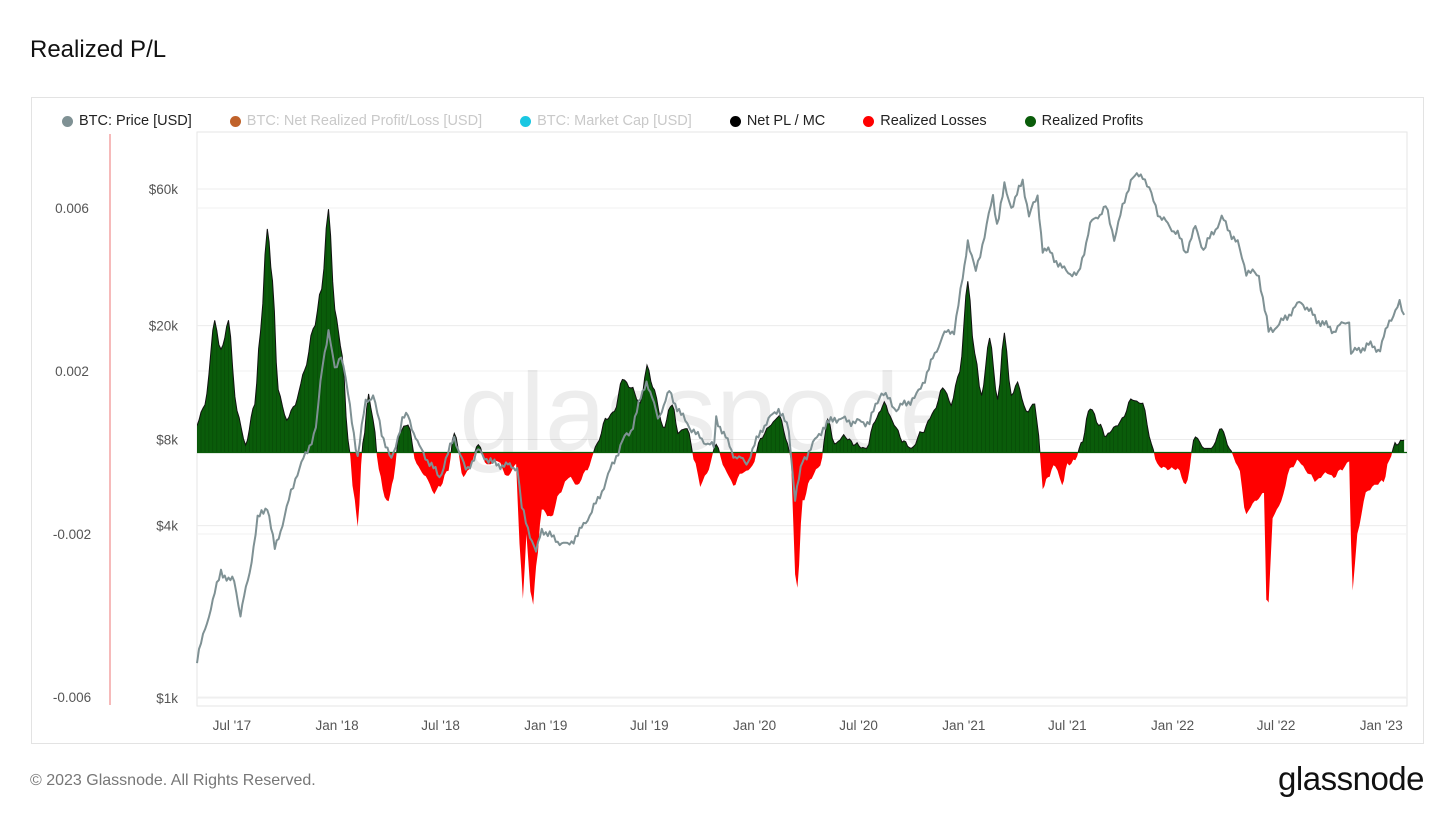 This screenshot has width=1456, height=819. What do you see at coordinates (440, 725) in the screenshot?
I see `x-tick-label: Jul '18` at bounding box center [440, 725].